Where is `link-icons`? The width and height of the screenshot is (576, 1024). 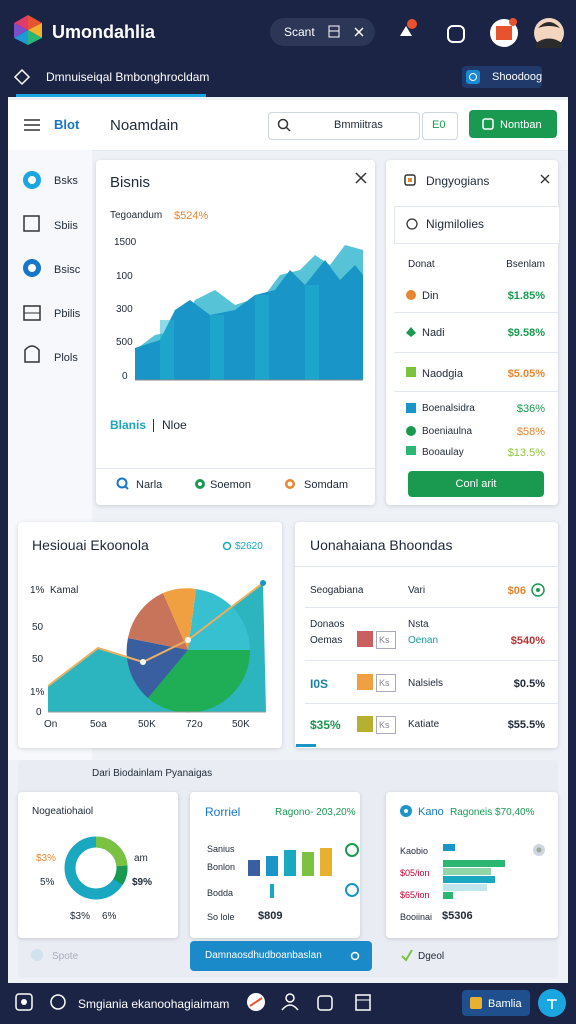
link-icons is located at coordinates (205, 483).